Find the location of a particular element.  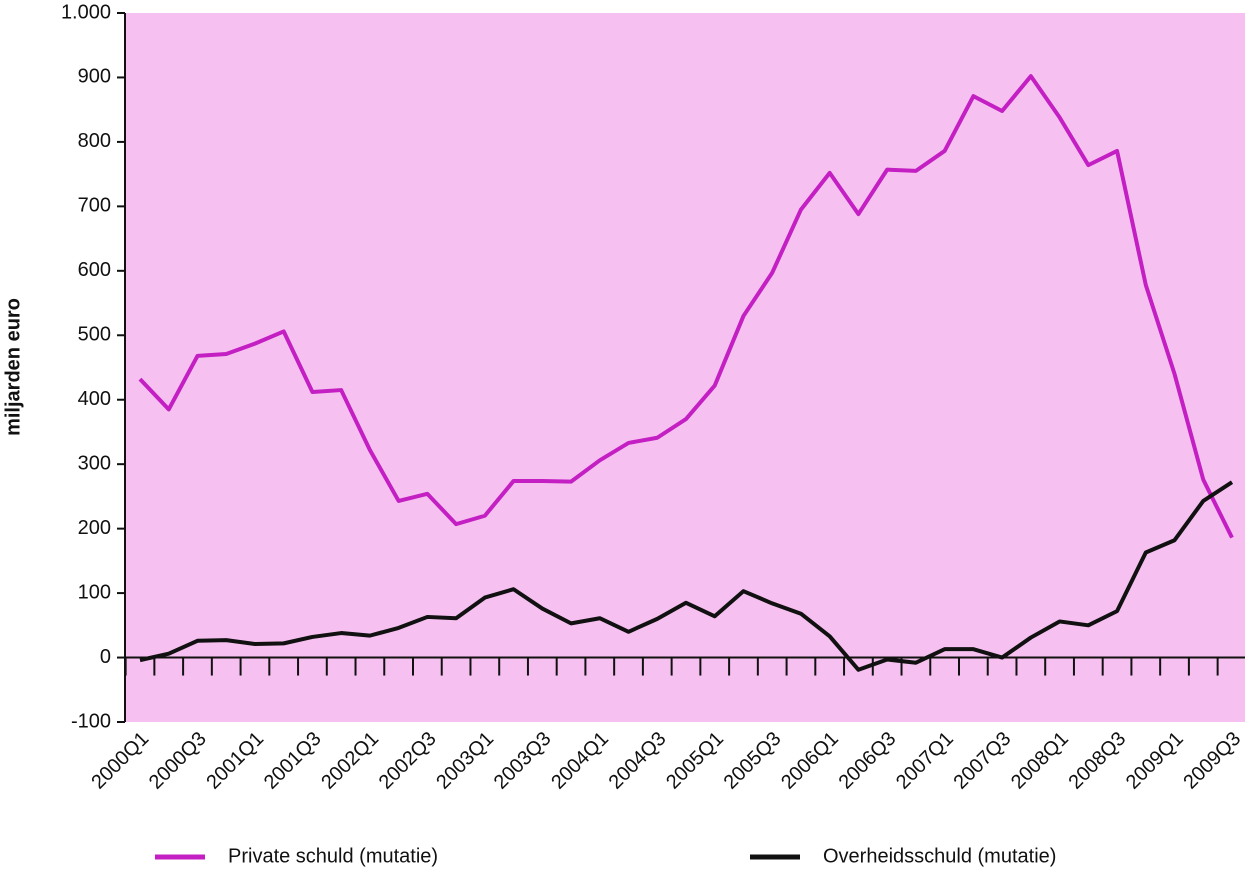

x-tick-label: 2003Q1 is located at coordinates (465, 761).